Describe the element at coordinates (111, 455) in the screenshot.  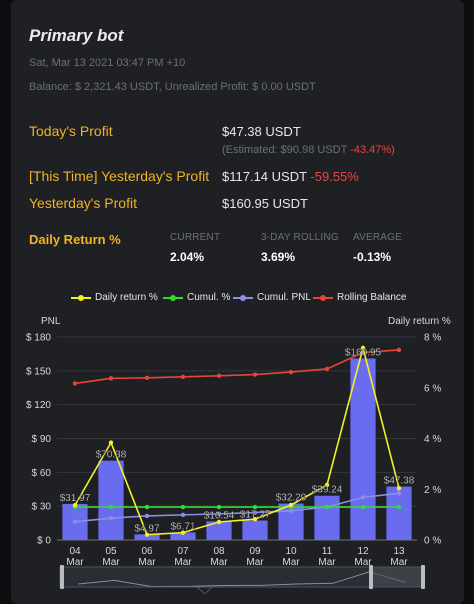
I see `bar-data-label: $70.38` at that location.